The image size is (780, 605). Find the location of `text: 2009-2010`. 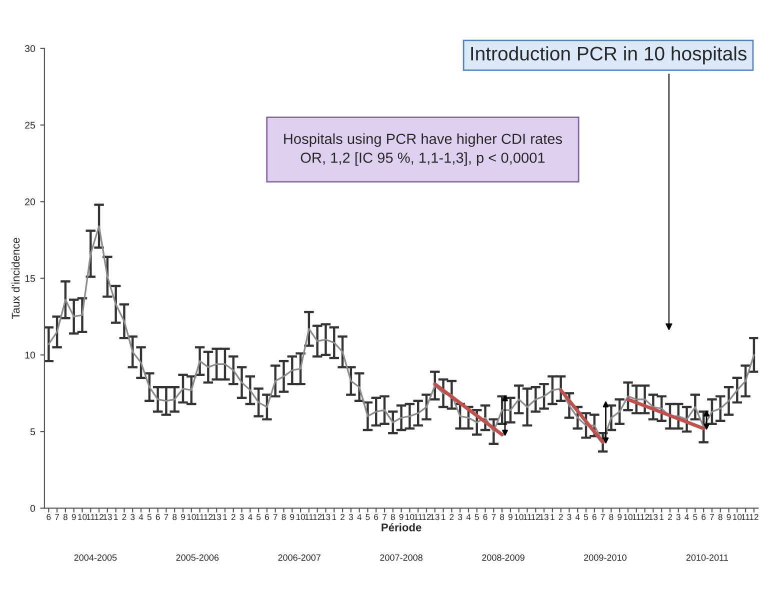

text: 2009-2010 is located at coordinates (605, 557).